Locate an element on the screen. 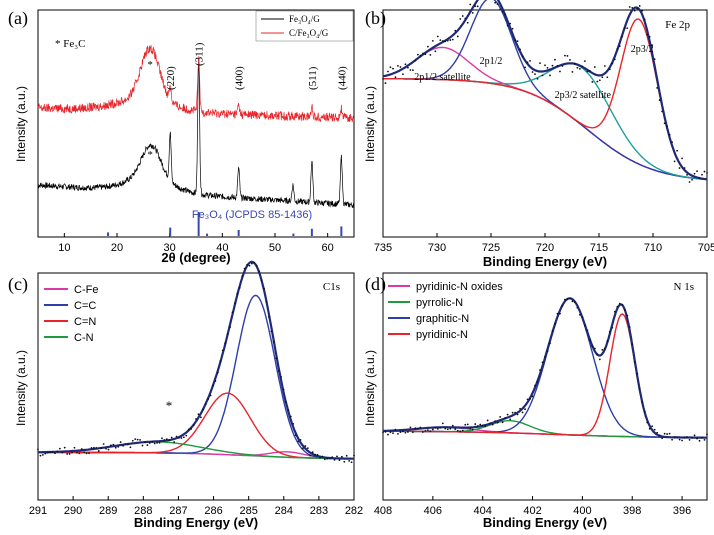 This screenshot has width=714, height=535. peak-label-star: * is located at coordinates (150, 155).